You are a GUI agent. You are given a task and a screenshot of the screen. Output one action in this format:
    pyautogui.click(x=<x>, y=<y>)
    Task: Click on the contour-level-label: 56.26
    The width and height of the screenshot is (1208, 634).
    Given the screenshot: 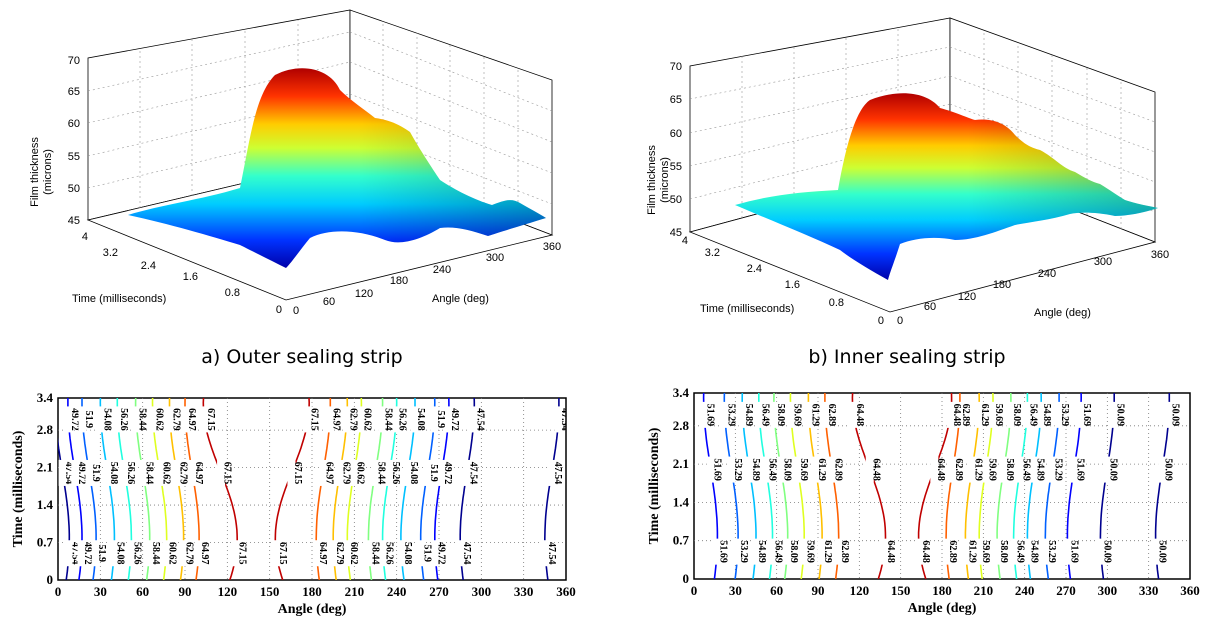 What is the action you would take?
    pyautogui.click(x=130, y=473)
    